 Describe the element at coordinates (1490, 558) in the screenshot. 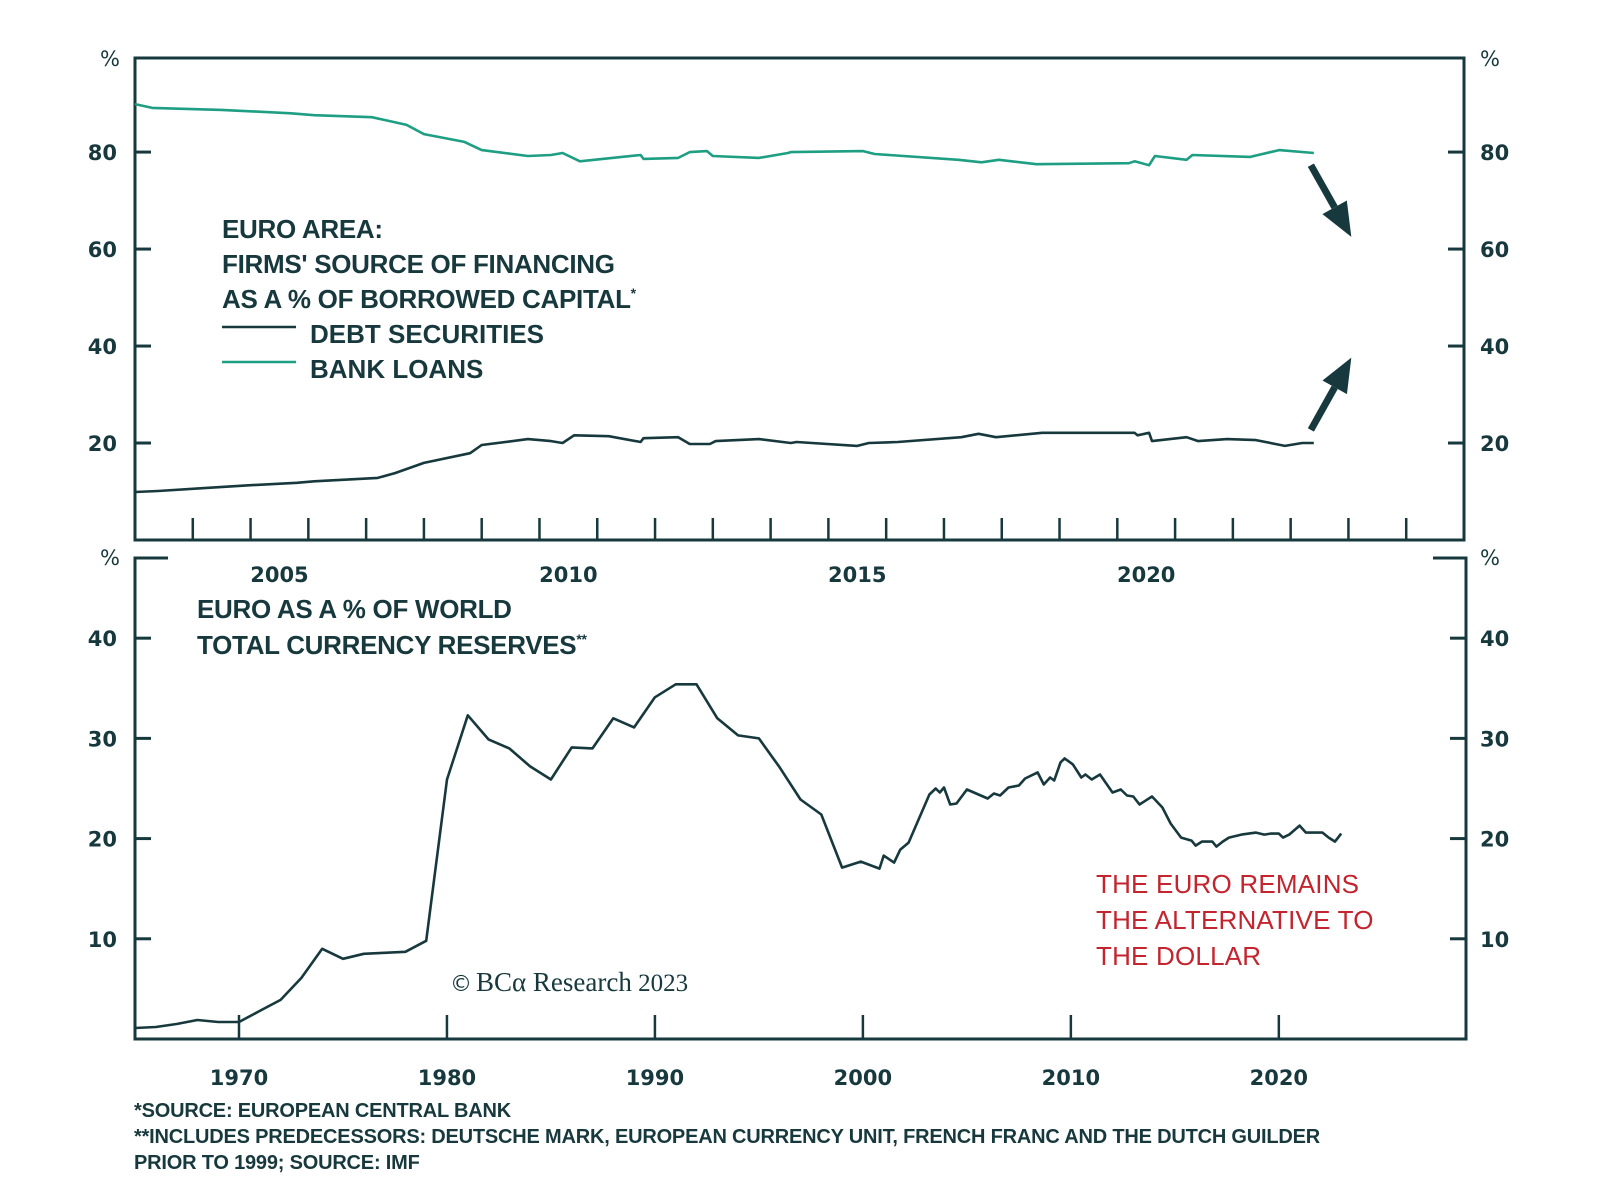

I see `bottom-y-unit-right: %` at that location.